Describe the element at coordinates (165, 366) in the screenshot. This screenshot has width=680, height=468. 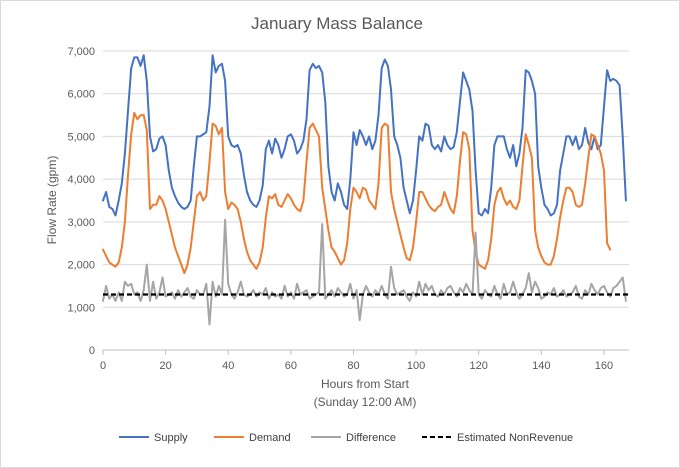
I see `x-tick-label: 20` at that location.